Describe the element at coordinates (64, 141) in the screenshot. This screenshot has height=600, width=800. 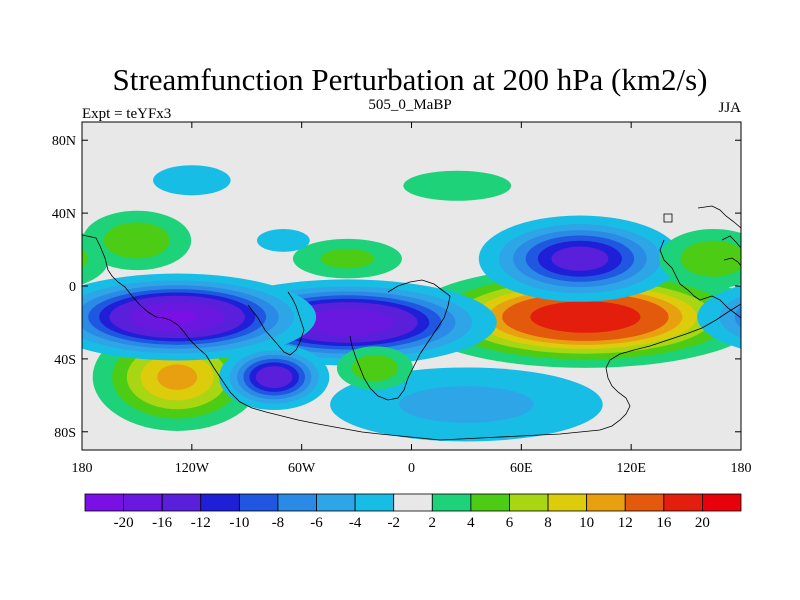
I see `y-tick-label: 80N` at that location.